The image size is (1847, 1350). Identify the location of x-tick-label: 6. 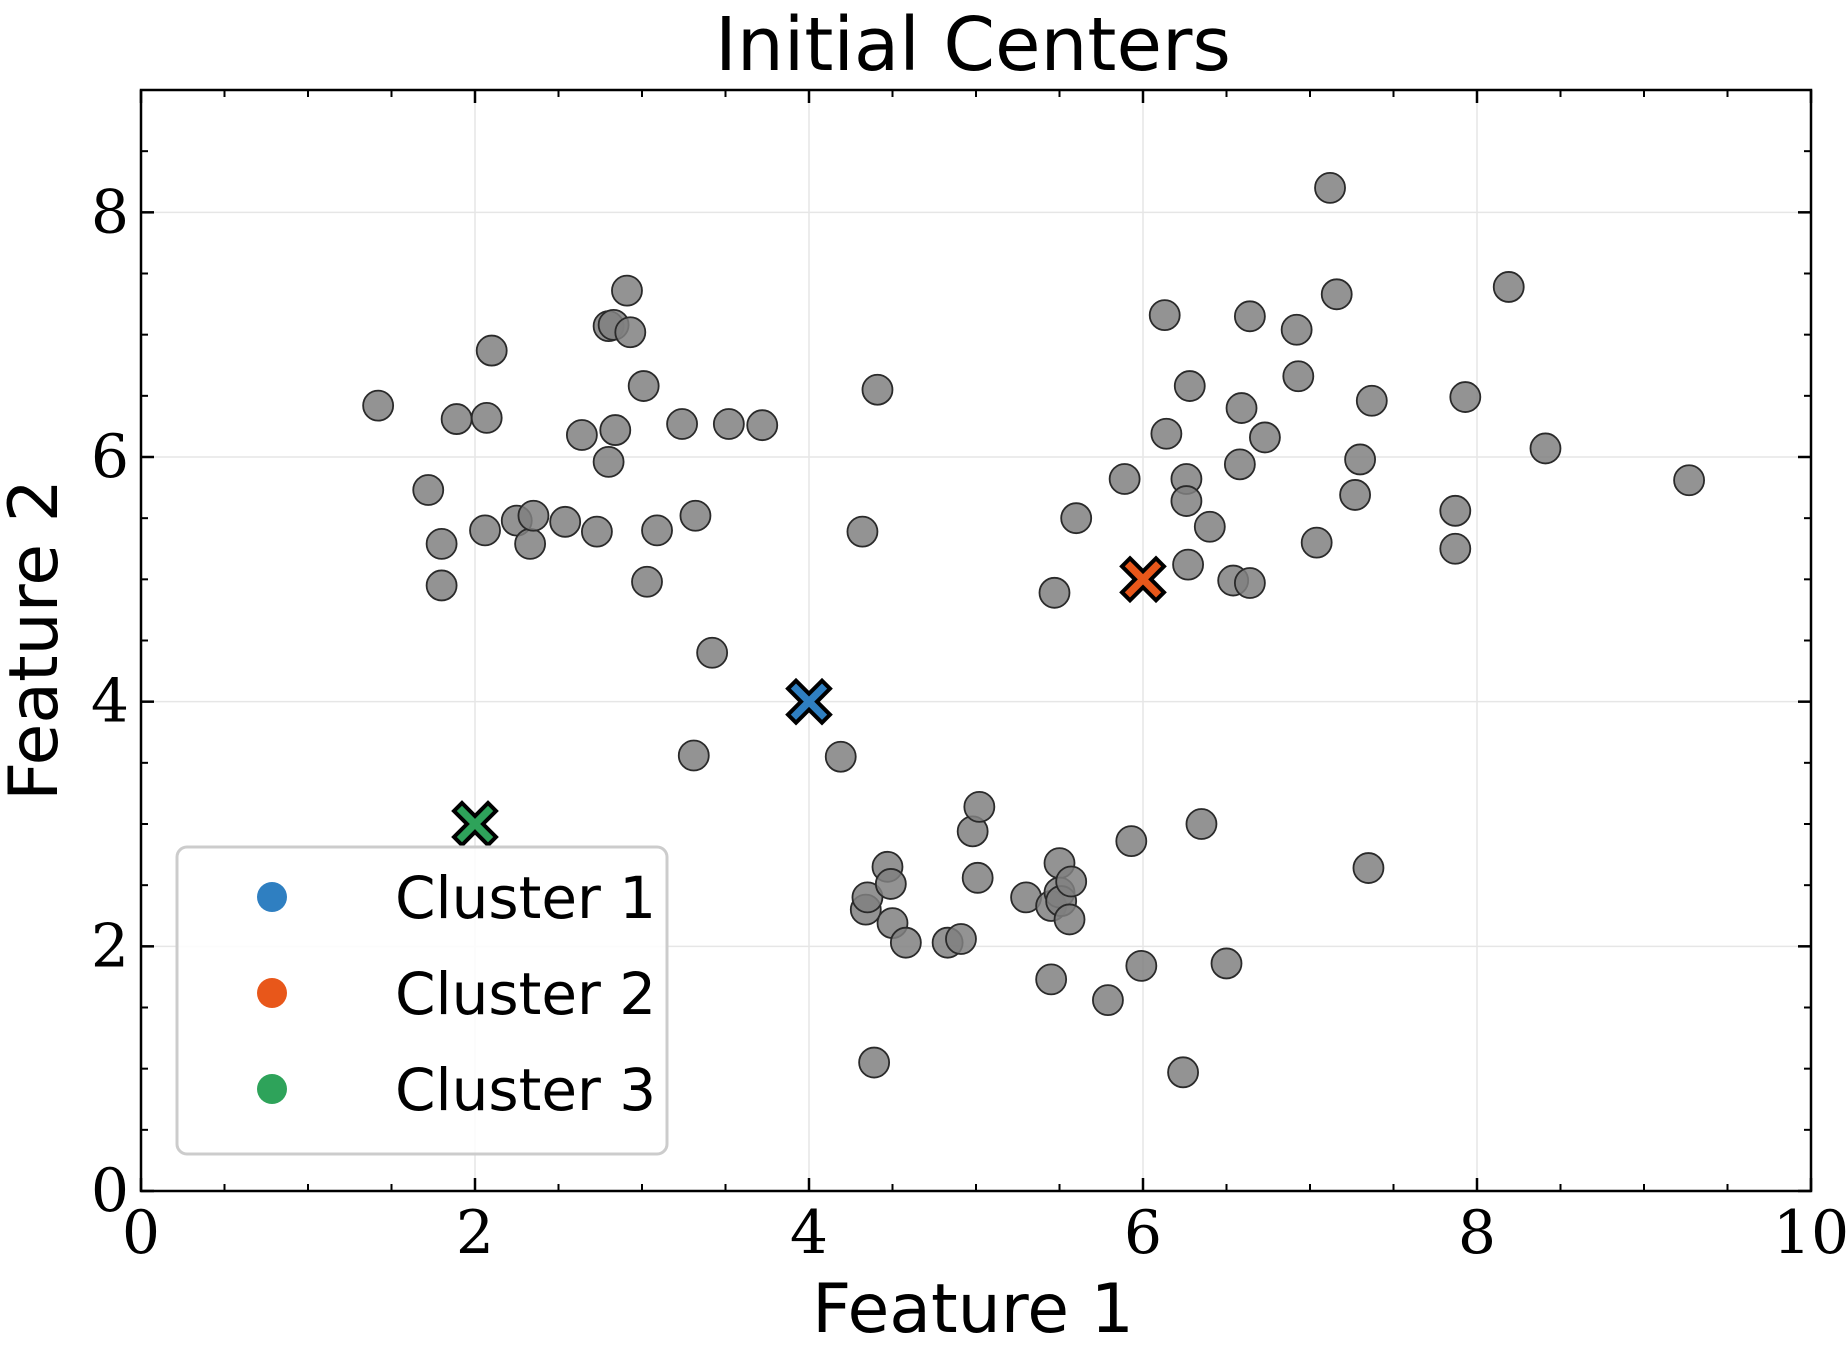
(1143, 1233).